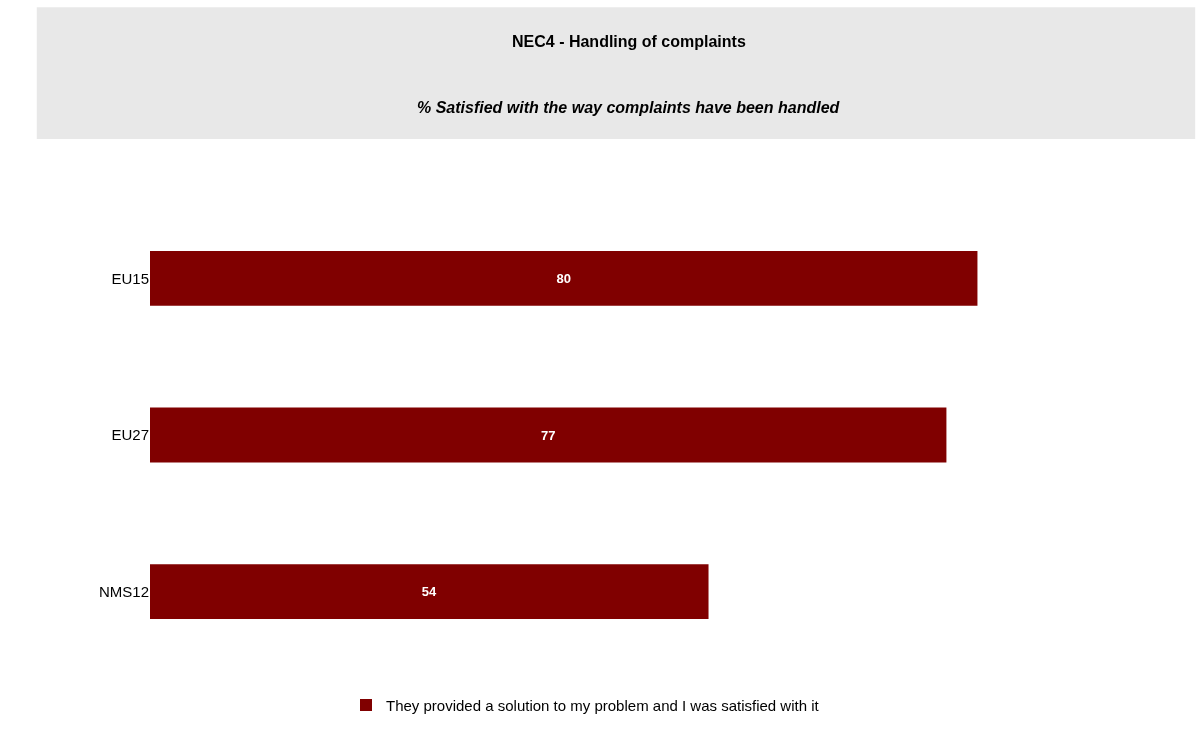  I want to click on chart-title: NEC4 - Handling of complaints, so click(629, 41).